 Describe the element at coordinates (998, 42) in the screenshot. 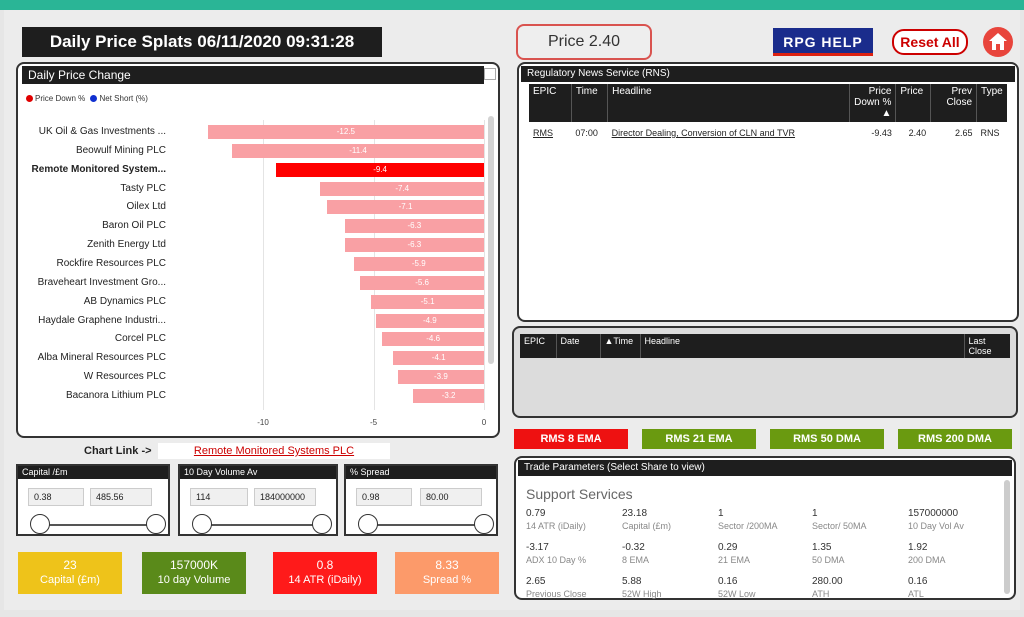

I see `home-button` at that location.